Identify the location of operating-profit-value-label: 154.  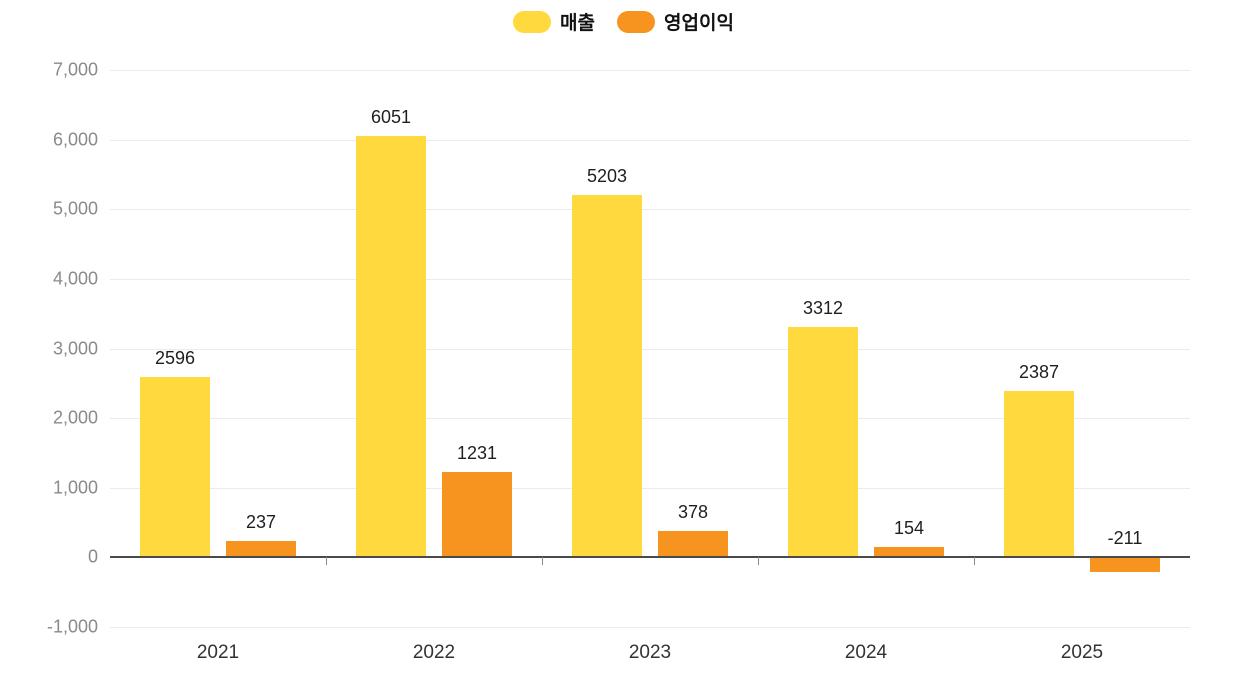
(909, 527).